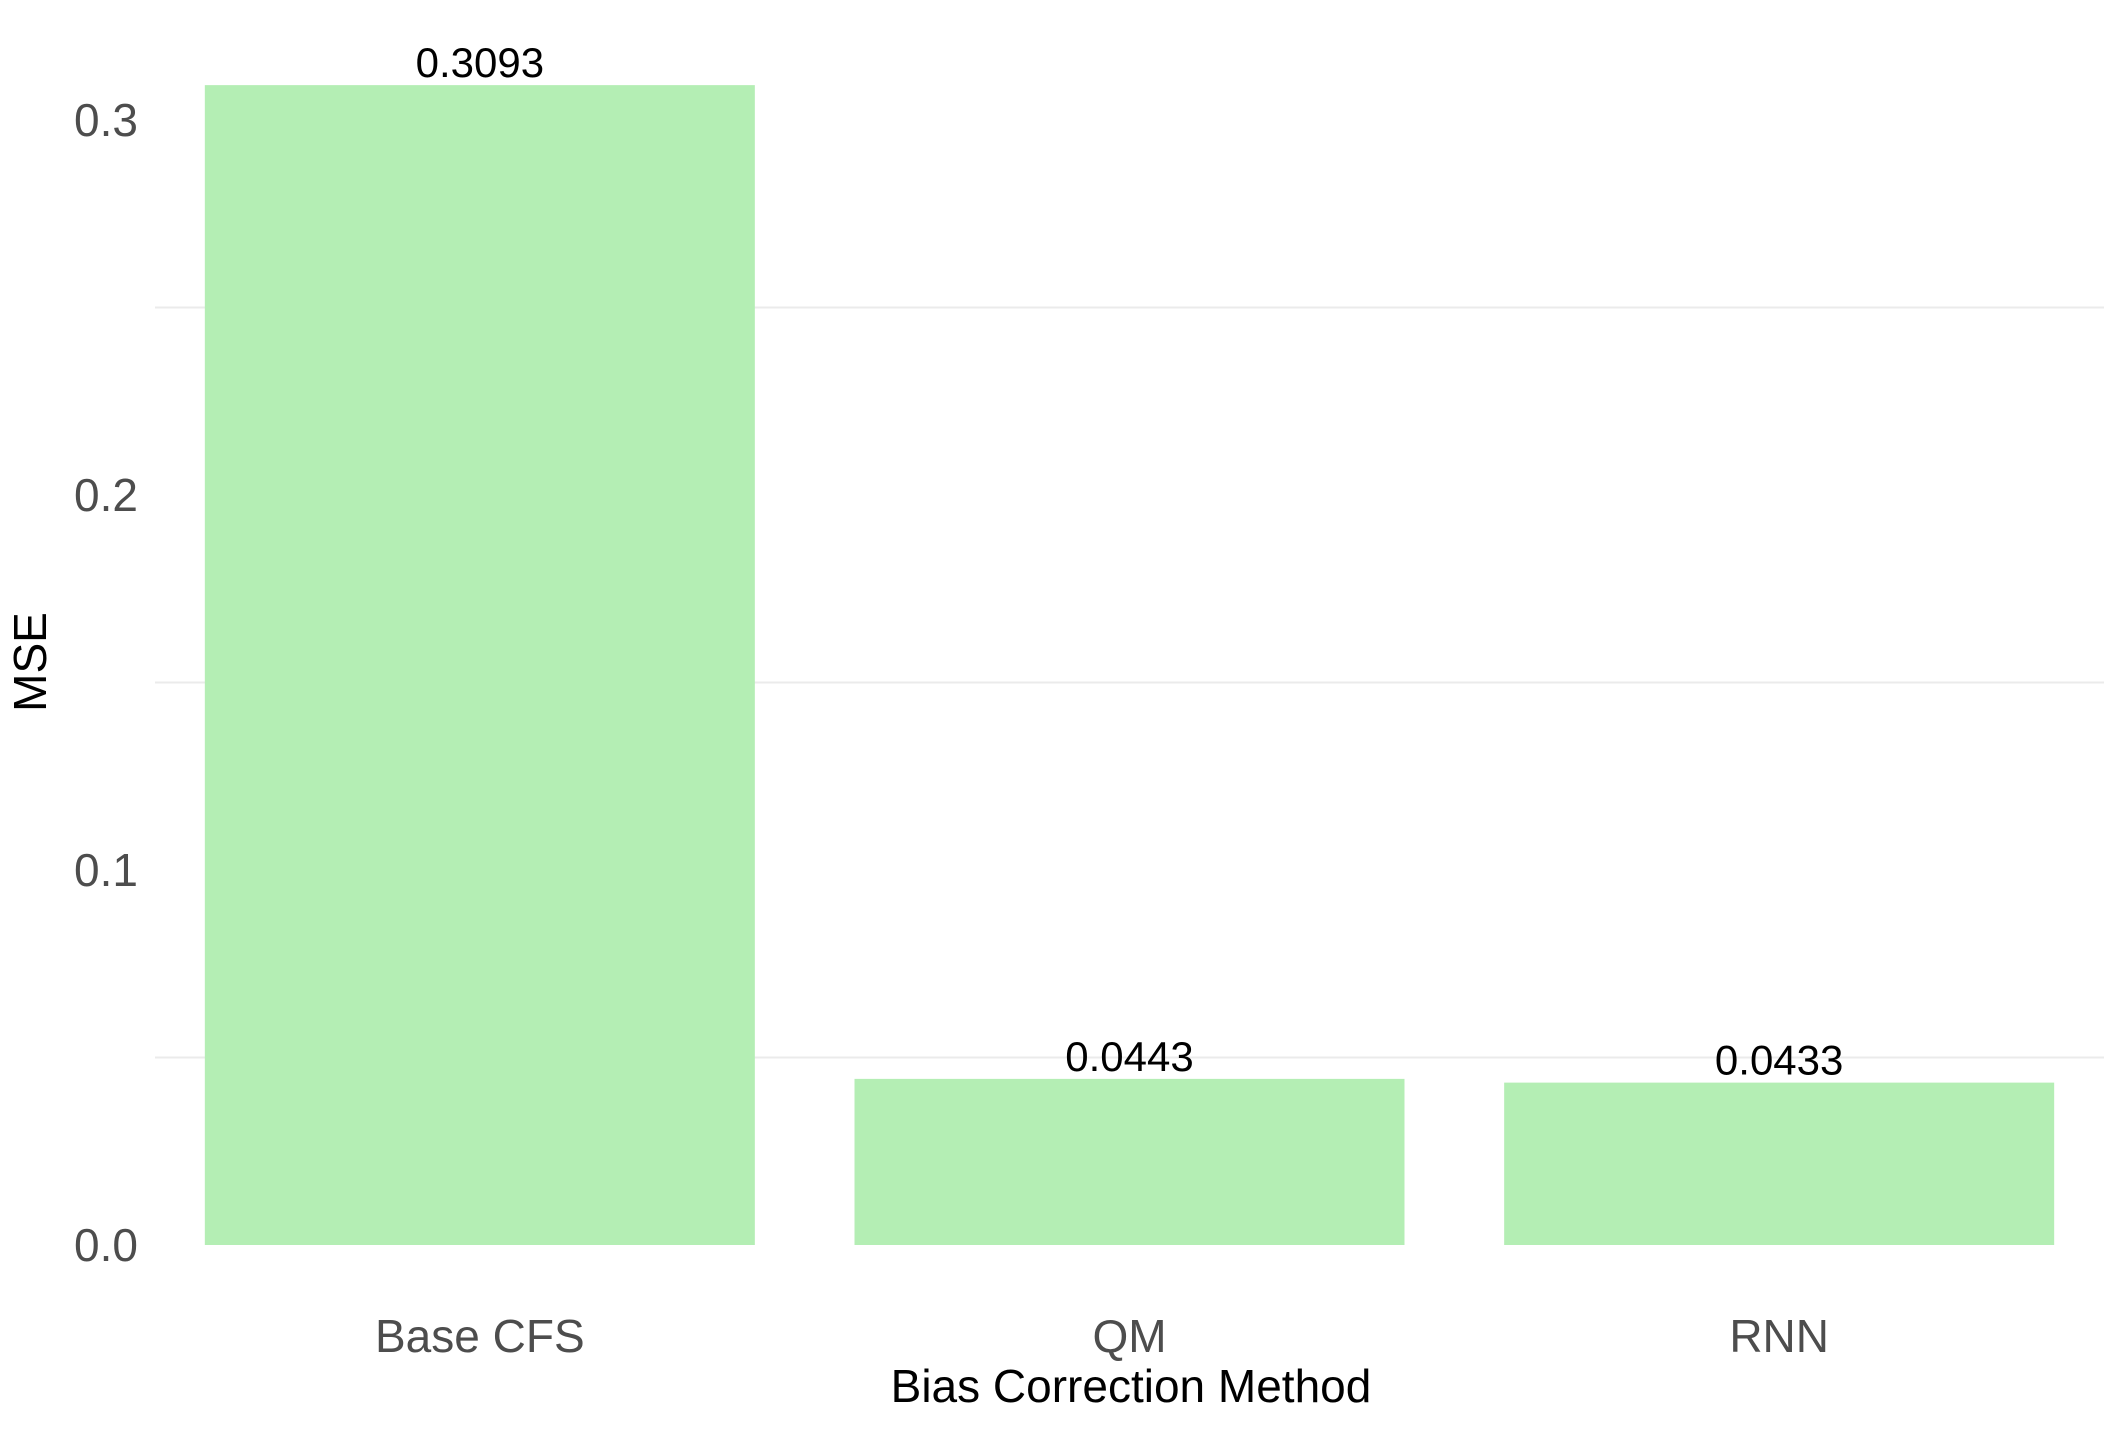  What do you see at coordinates (480, 62) in the screenshot?
I see `data-label: 0.3093` at bounding box center [480, 62].